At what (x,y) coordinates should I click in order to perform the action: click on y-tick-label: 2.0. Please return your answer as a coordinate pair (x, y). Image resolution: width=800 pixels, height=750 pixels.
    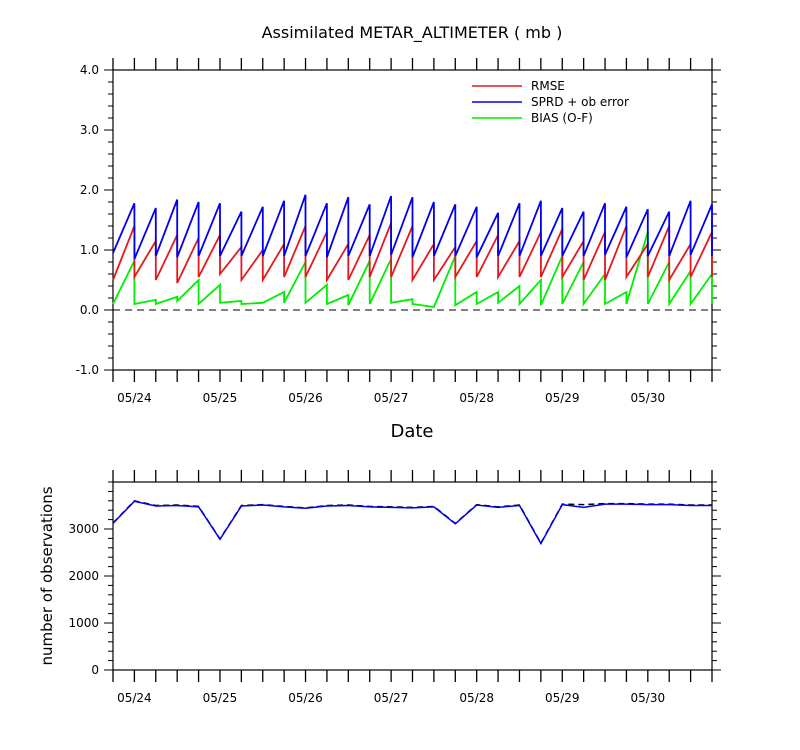
    Looking at the image, I should click on (89, 190).